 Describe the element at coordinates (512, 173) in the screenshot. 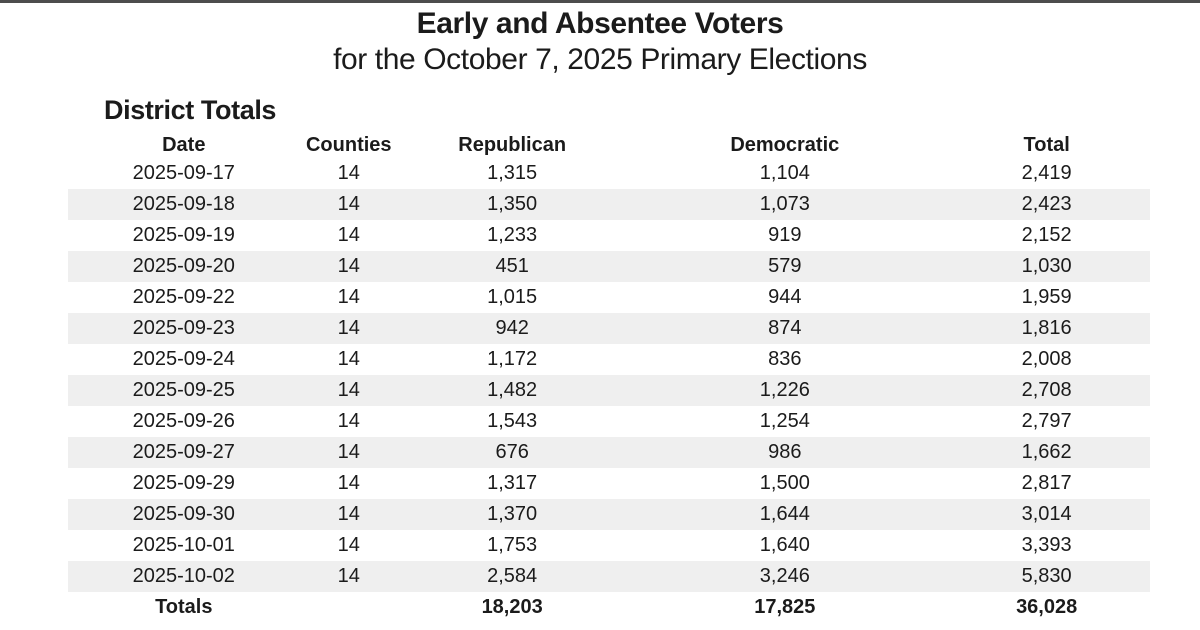

I see `cell-republican: 1,315` at that location.